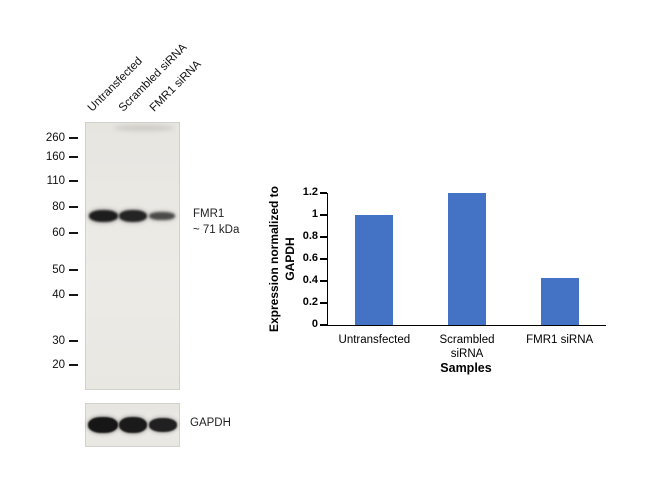  Describe the element at coordinates (55, 138) in the screenshot. I see `mw-marker-label: 260` at that location.